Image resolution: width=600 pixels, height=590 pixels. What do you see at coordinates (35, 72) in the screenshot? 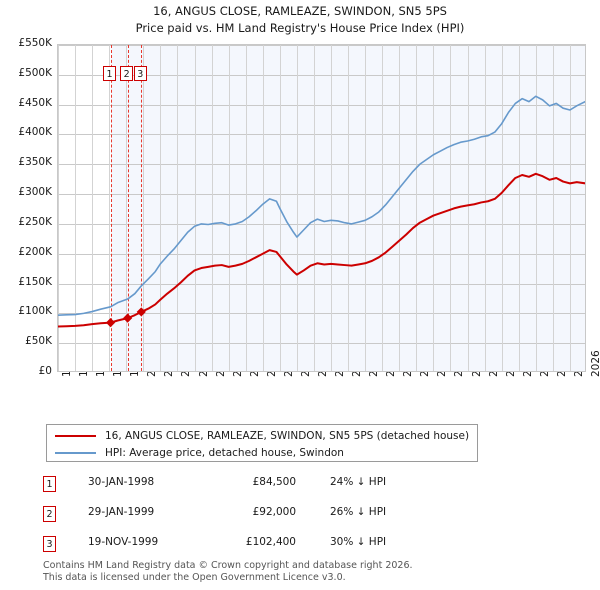
I see `y-axis-tick-label: £500K` at bounding box center [35, 72].